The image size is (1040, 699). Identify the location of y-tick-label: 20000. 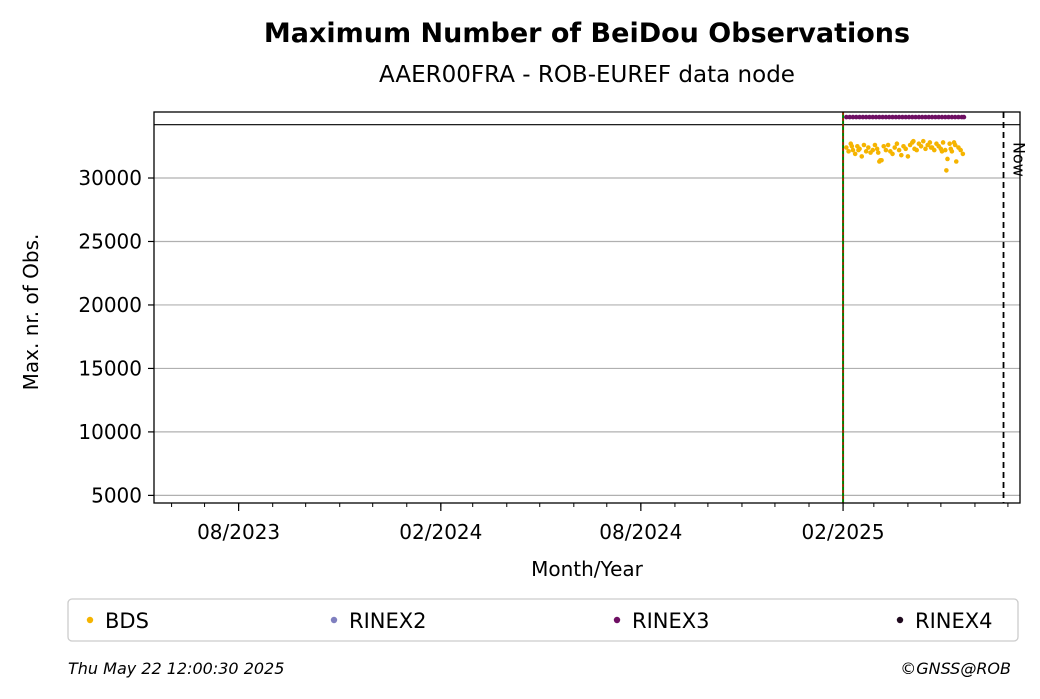
(110, 305).